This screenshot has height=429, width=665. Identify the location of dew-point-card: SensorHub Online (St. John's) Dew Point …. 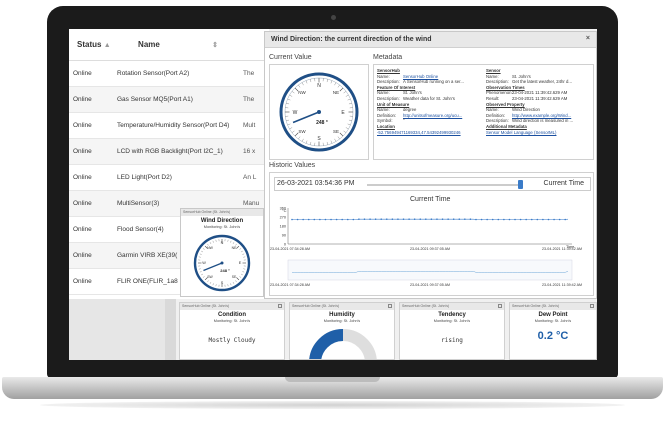
(553, 331).